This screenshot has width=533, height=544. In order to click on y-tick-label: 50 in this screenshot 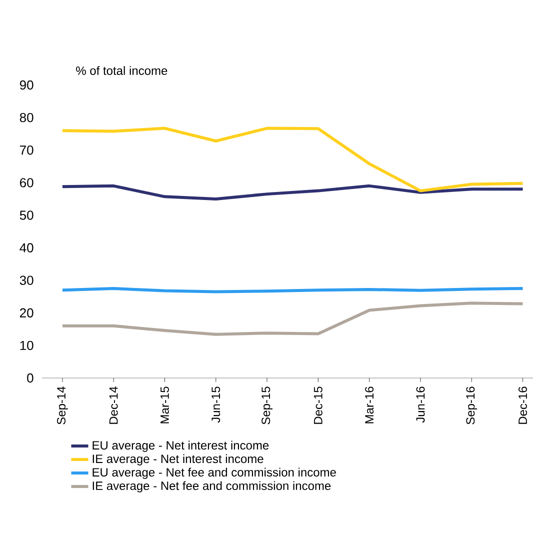, I will do `click(27, 215)`.